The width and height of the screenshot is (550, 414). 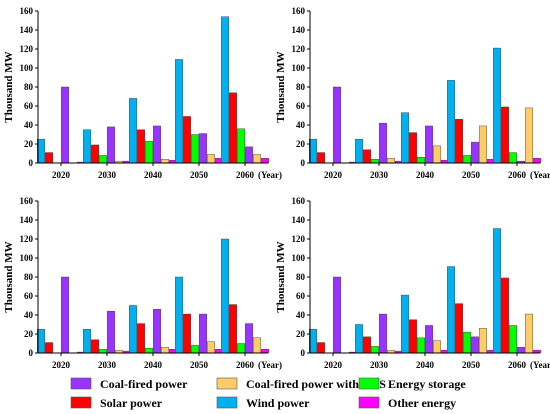 What do you see at coordinates (195, 149) in the screenshot?
I see `bar-storage-2050` at bounding box center [195, 149].